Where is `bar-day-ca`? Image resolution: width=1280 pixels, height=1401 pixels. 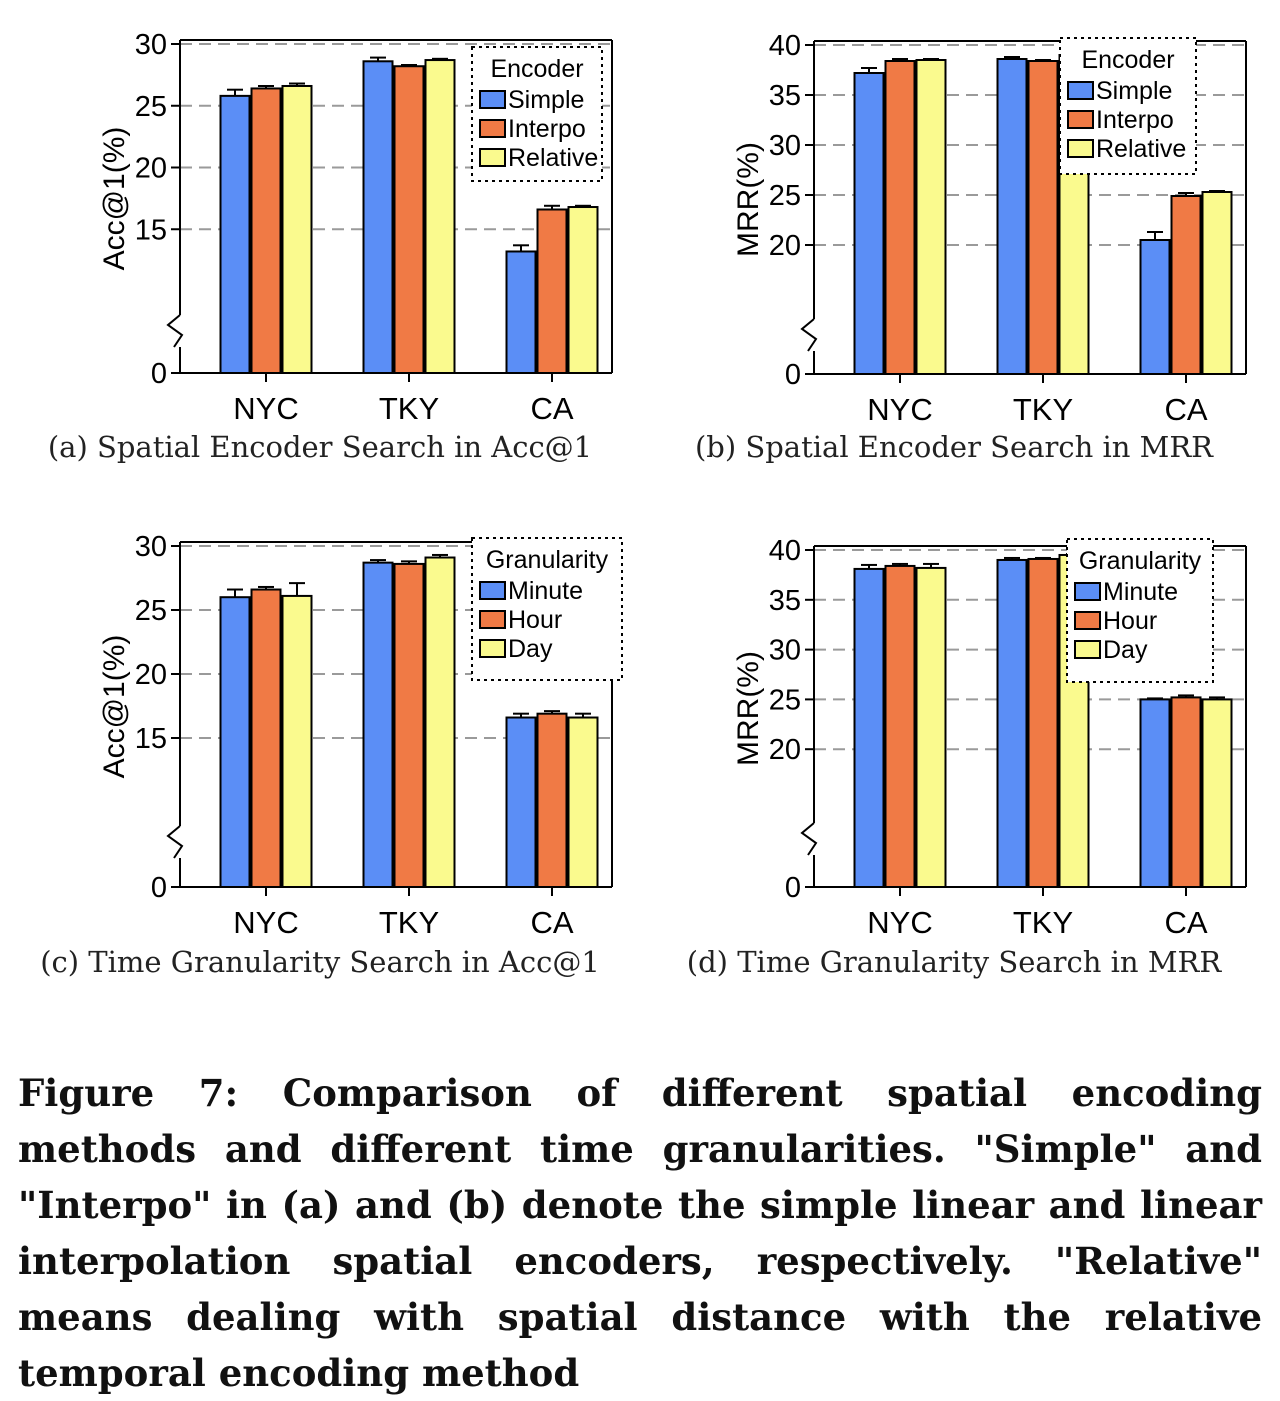 bar-day-ca is located at coordinates (1217, 793).